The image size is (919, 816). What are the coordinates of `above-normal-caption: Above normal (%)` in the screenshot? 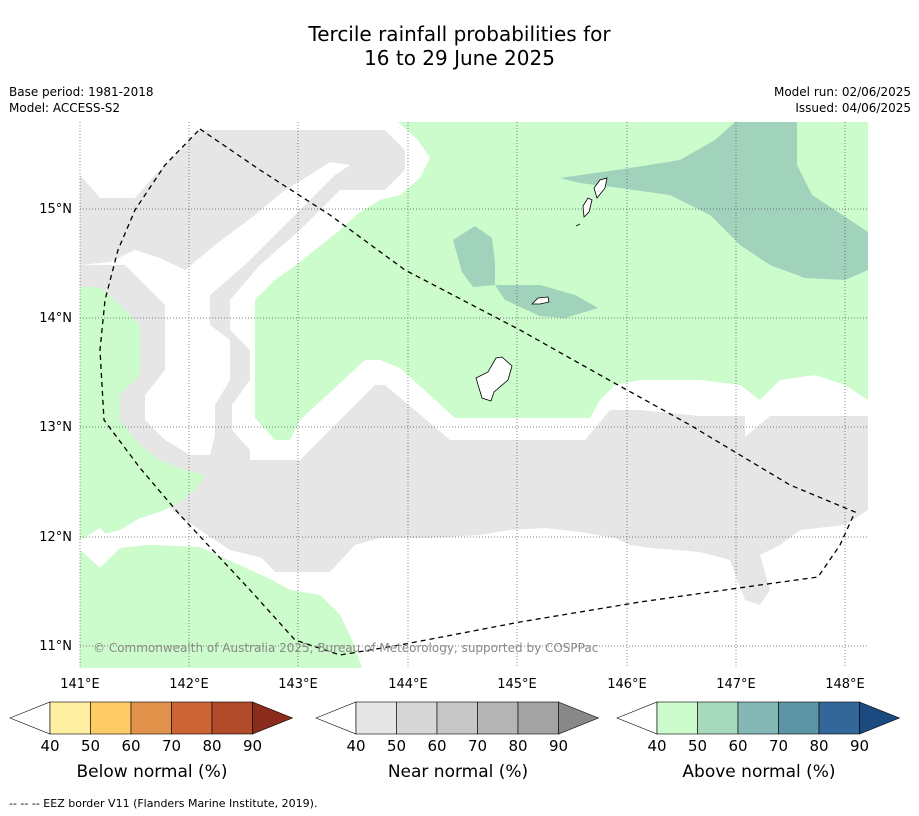 It's located at (759, 772).